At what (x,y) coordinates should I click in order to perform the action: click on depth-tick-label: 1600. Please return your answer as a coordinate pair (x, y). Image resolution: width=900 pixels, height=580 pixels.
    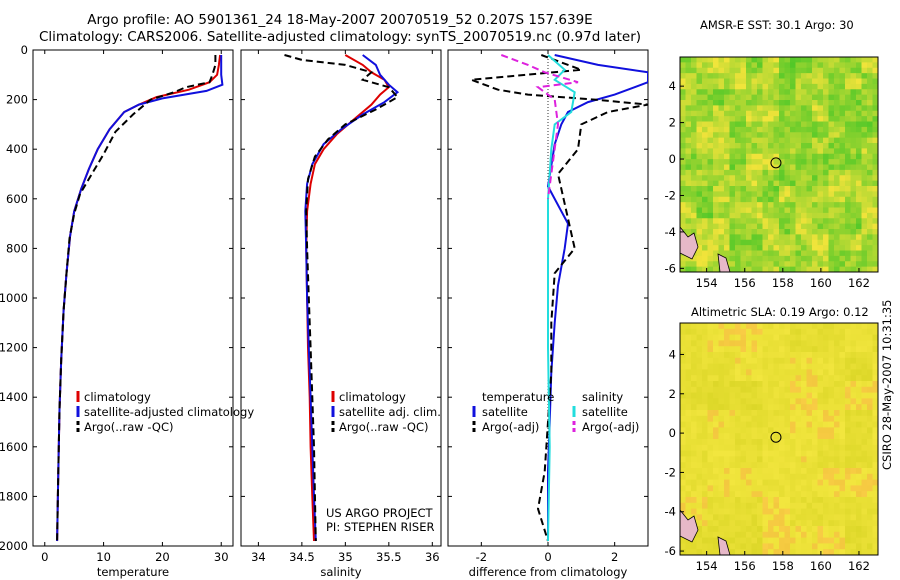
    Looking at the image, I should click on (14, 447).